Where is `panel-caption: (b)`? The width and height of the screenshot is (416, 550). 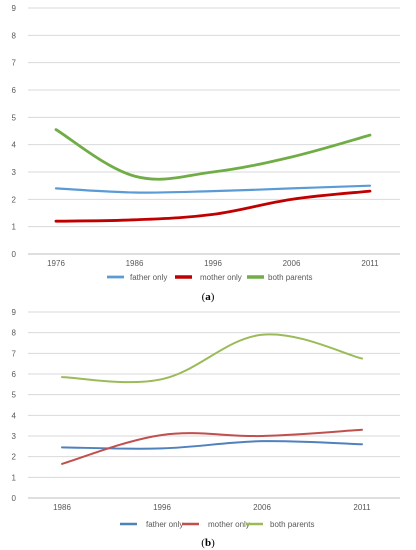 panel-caption: (b) is located at coordinates (208, 543).